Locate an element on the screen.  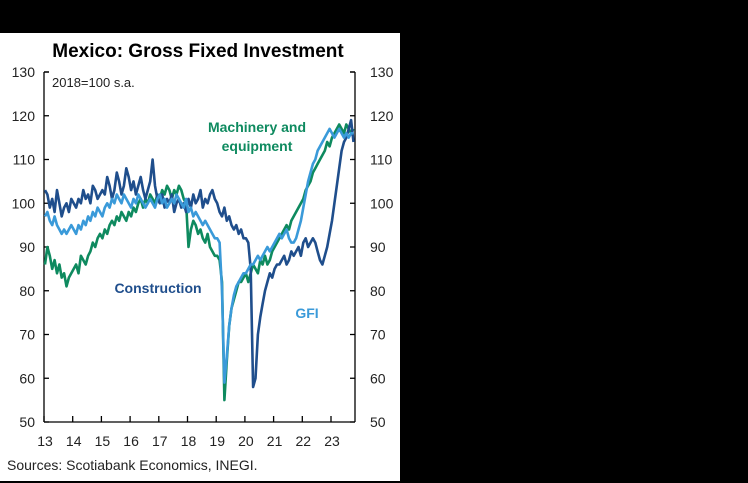
y-tick-label: 60 is located at coordinates (27, 378).